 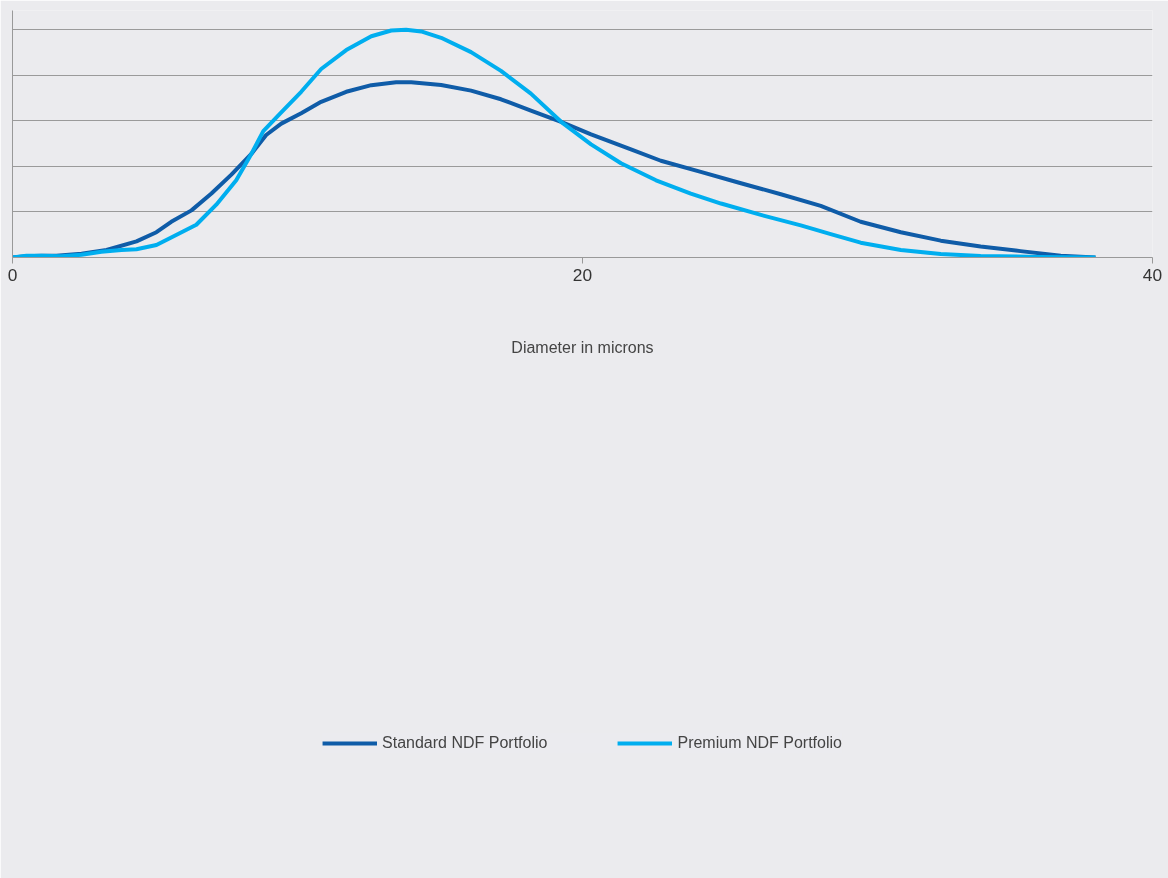 I want to click on legend-label: Standard NDF Portfolio, so click(x=465, y=743).